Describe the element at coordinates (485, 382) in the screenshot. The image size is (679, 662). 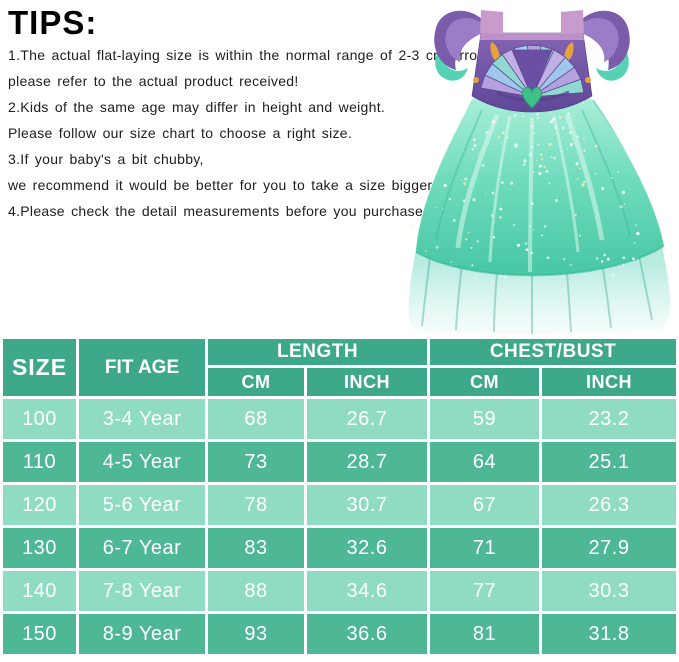
I see `col-header-chest-cm: CM` at that location.